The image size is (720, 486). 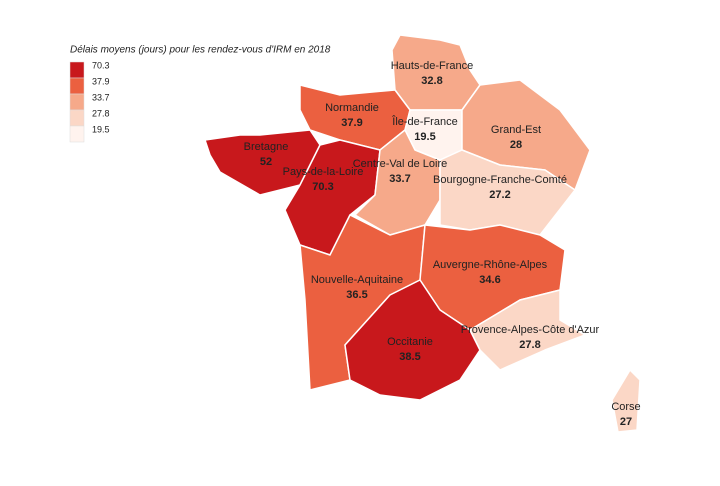 I want to click on region-name: Provence-Alpes-Côte d'Azur, so click(x=530, y=330).